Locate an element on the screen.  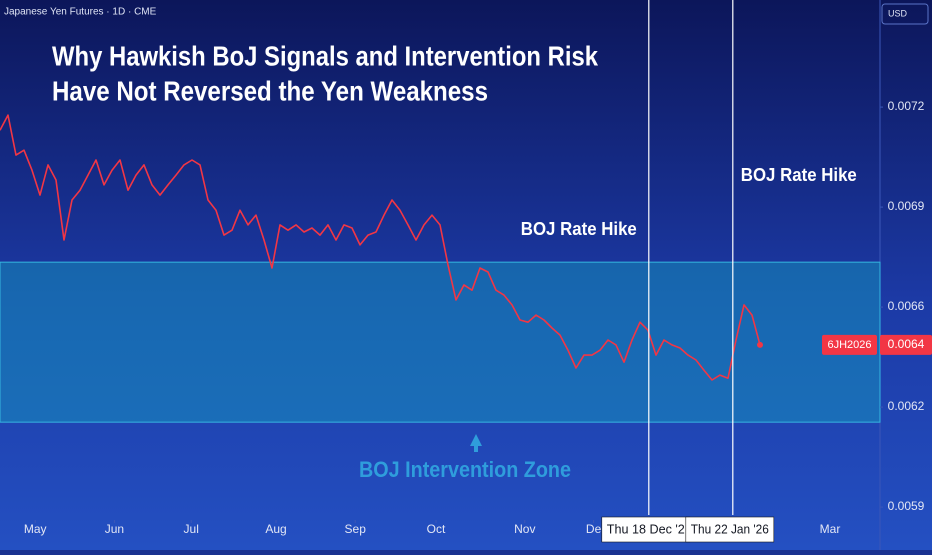
date-tag-label: Thu 22 Jan '26 is located at coordinates (730, 528).